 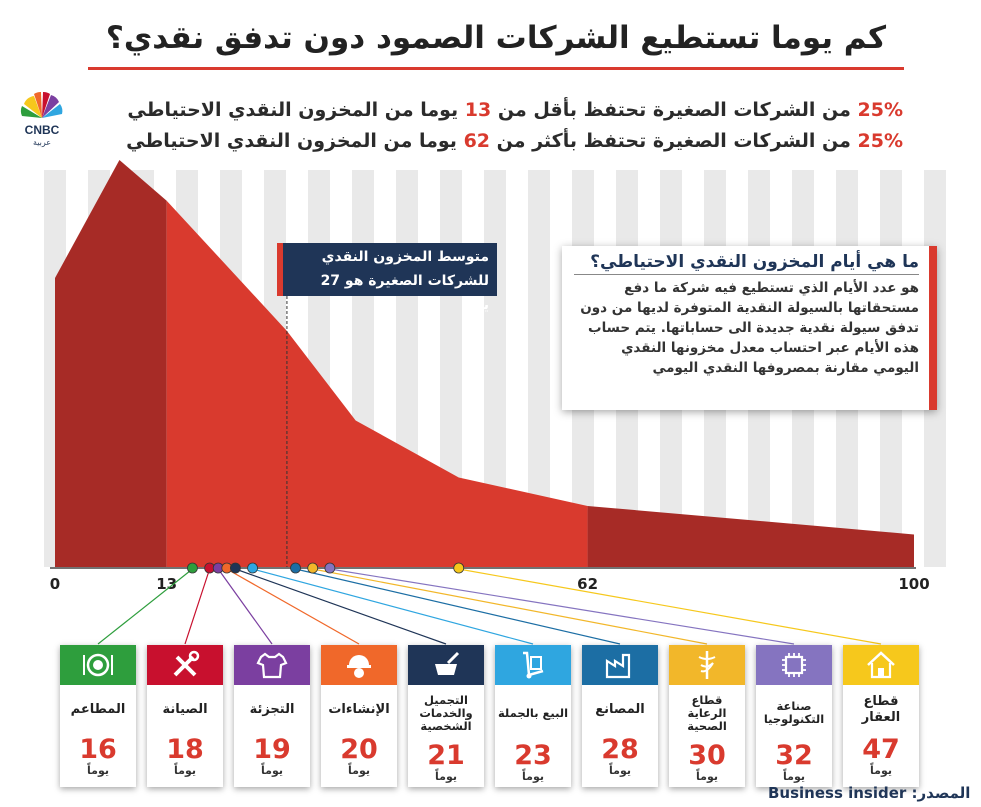 I want to click on shirt-icon, so click(x=272, y=665).